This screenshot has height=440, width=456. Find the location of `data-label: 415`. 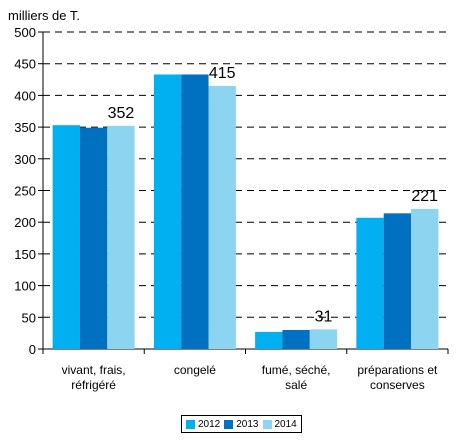

data-label: 415 is located at coordinates (222, 73).